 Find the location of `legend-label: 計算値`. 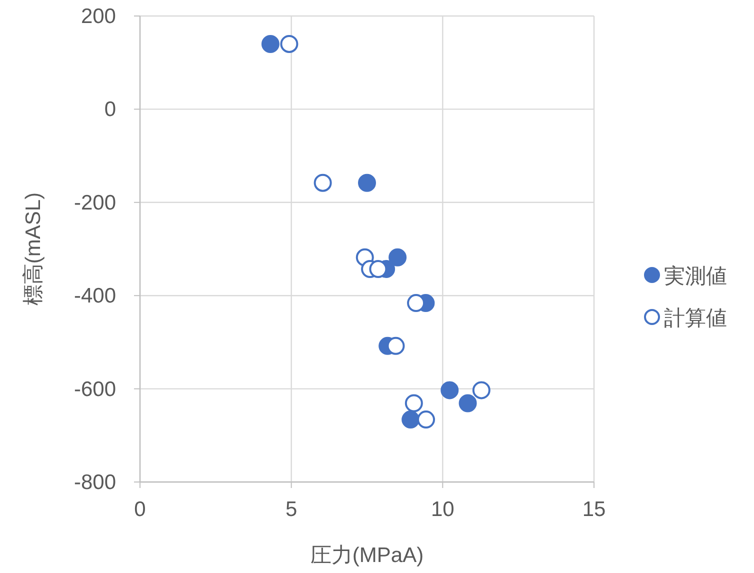

legend-label: 計算値 is located at coordinates (695, 318).